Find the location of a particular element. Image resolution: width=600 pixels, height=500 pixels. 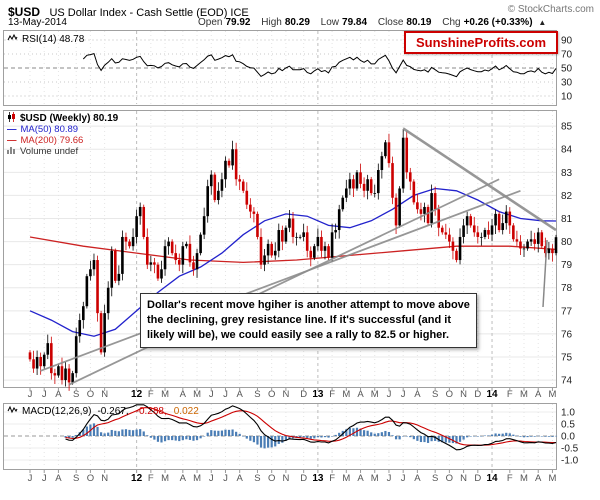

ma50-line-icon: — is located at coordinates (12, 129).